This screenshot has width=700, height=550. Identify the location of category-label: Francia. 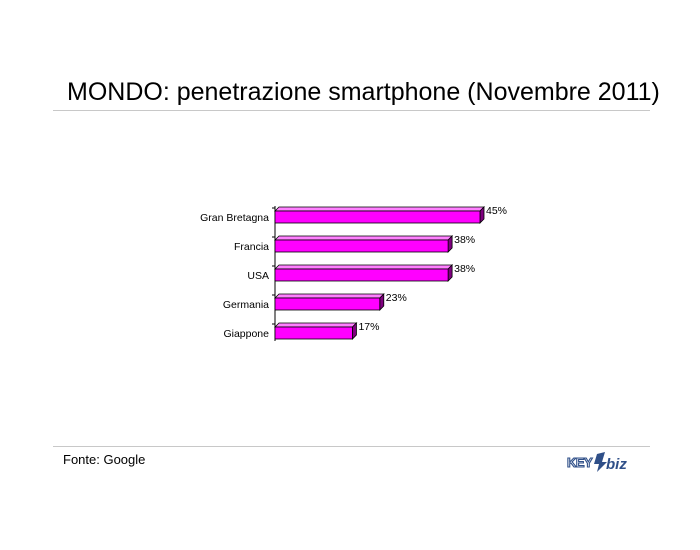
(251, 247).